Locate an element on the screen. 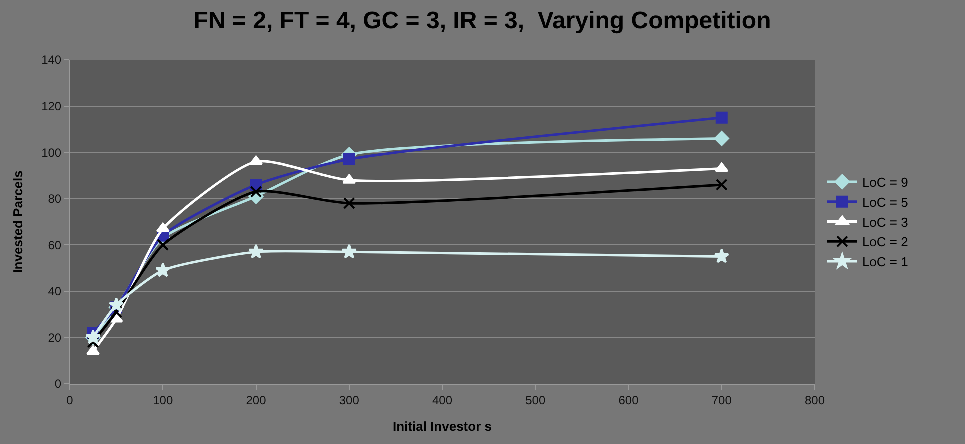  x-tick-label: 600 is located at coordinates (629, 400).